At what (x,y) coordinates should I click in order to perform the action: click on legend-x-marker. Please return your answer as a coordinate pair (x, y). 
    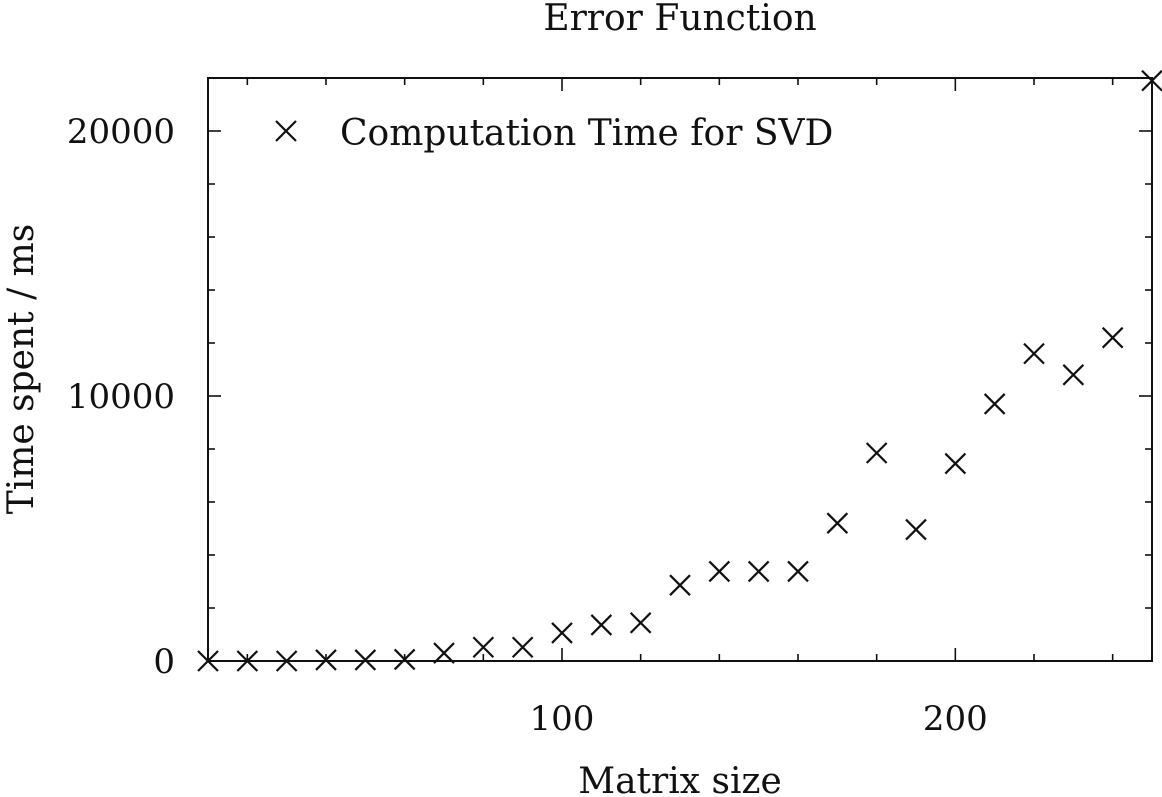
    Looking at the image, I should click on (286, 131).